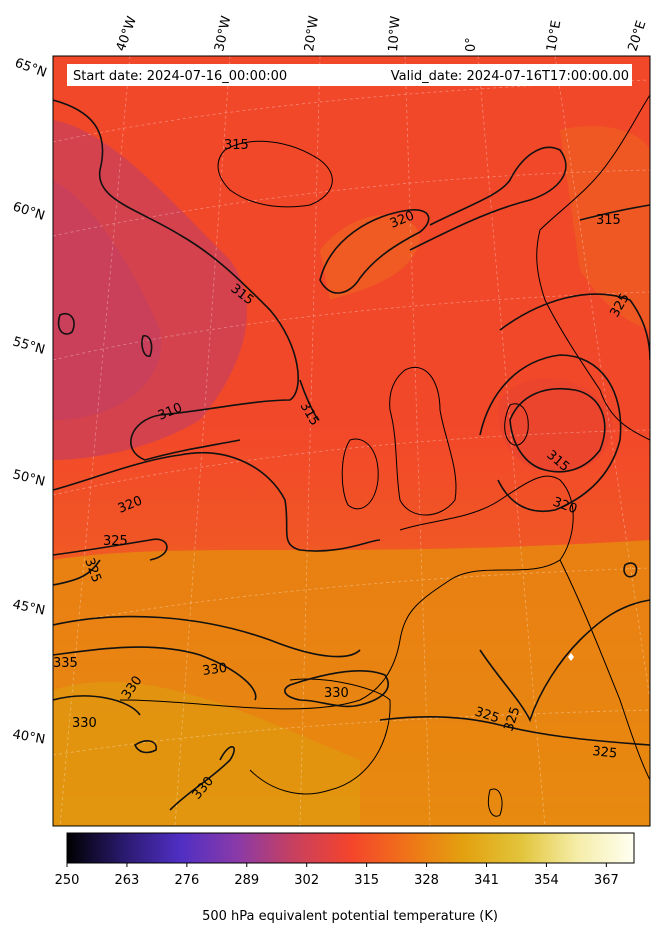  What do you see at coordinates (488, 198) in the screenshot?
I see `contour-320-d` at bounding box center [488, 198].